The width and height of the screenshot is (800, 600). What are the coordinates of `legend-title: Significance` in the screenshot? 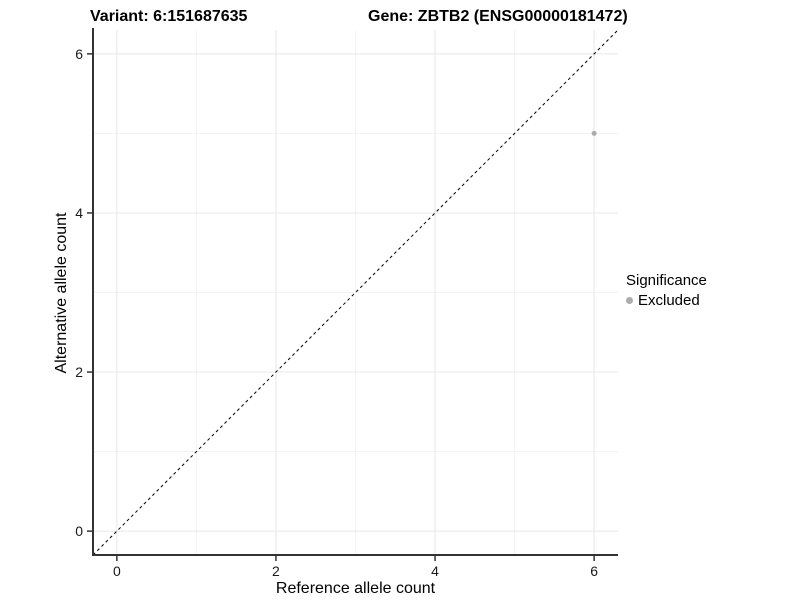 It's located at (666, 280).